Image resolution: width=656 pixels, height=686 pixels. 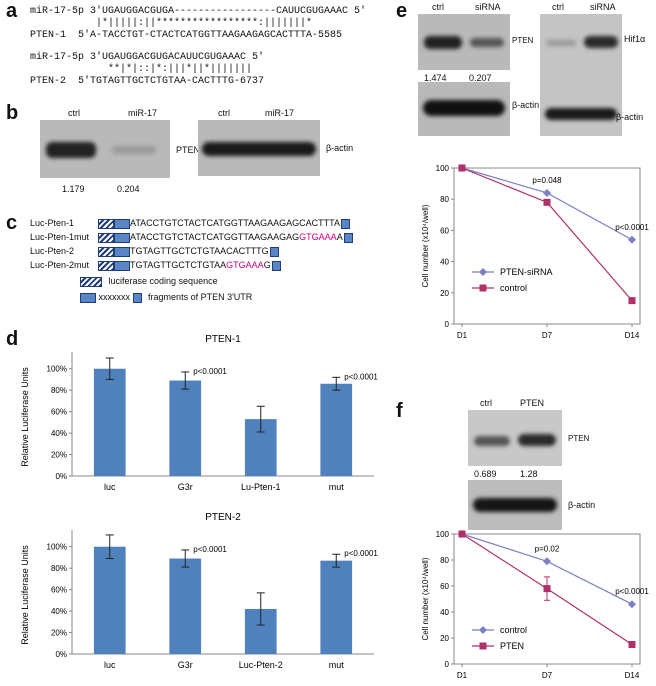 What do you see at coordinates (224, 113) in the screenshot?
I see `blot-b-actin-lane-ctrl: ctrl` at bounding box center [224, 113].